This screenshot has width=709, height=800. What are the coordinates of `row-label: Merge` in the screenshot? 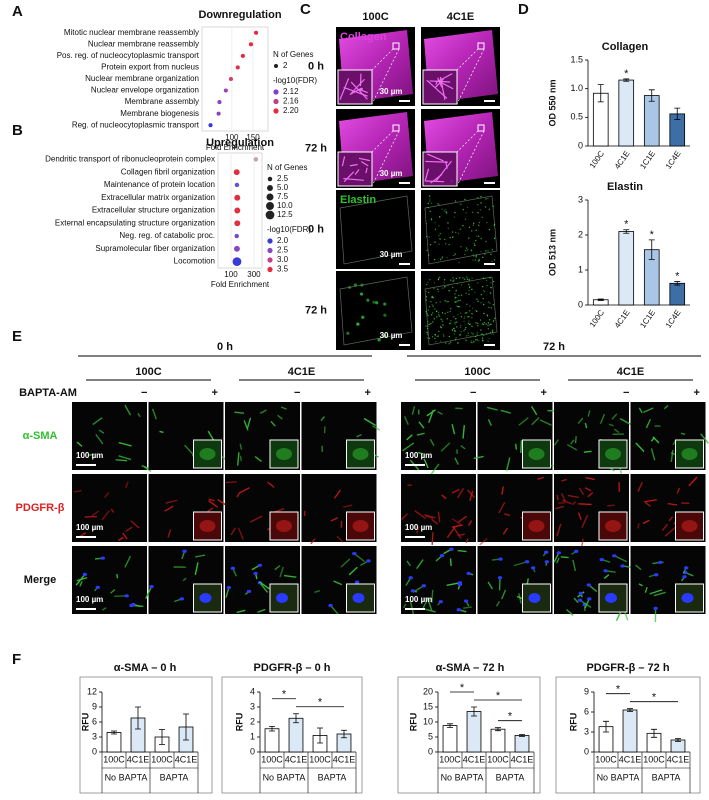 It's located at (40, 580).